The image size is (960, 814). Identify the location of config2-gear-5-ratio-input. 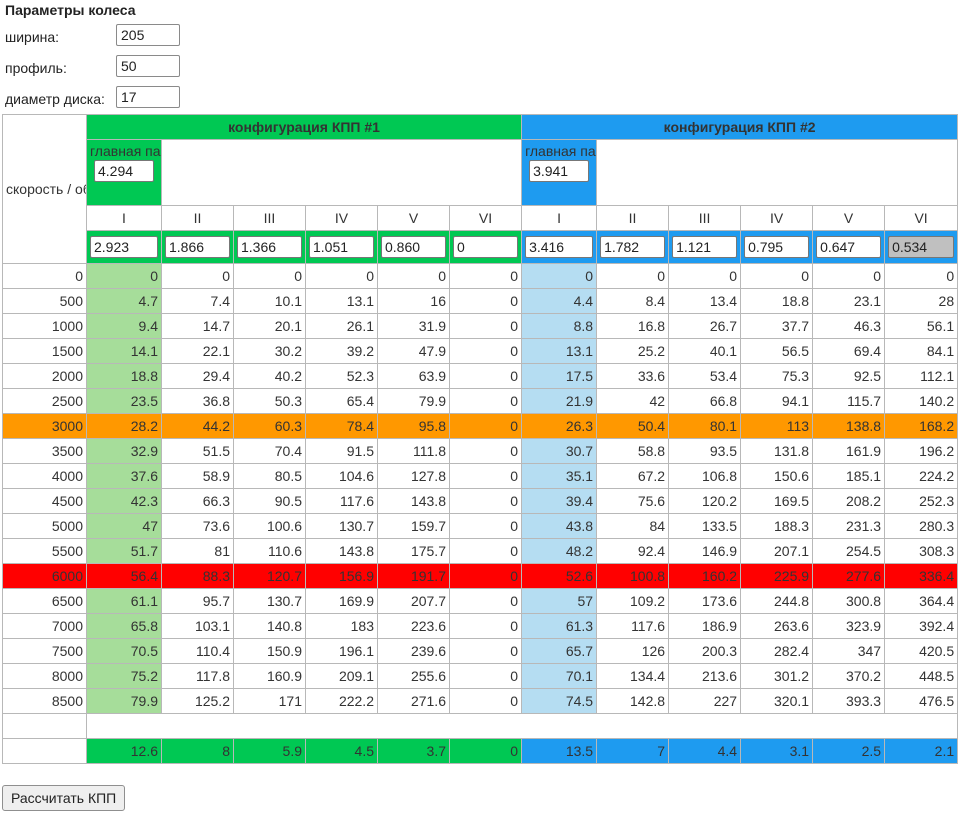
(849, 247).